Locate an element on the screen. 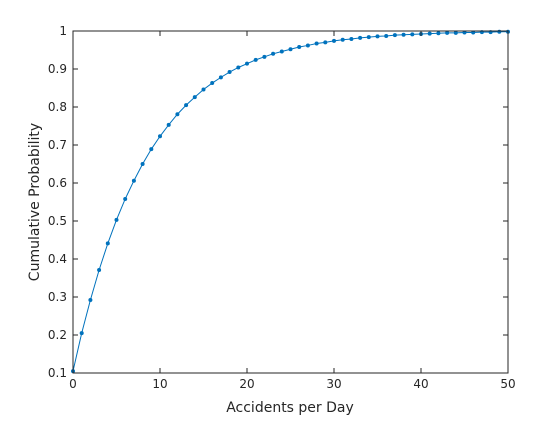 Image resolution: width=560 pixels, height=425 pixels. y-axis-label: Cumulative Probability is located at coordinates (35, 202).